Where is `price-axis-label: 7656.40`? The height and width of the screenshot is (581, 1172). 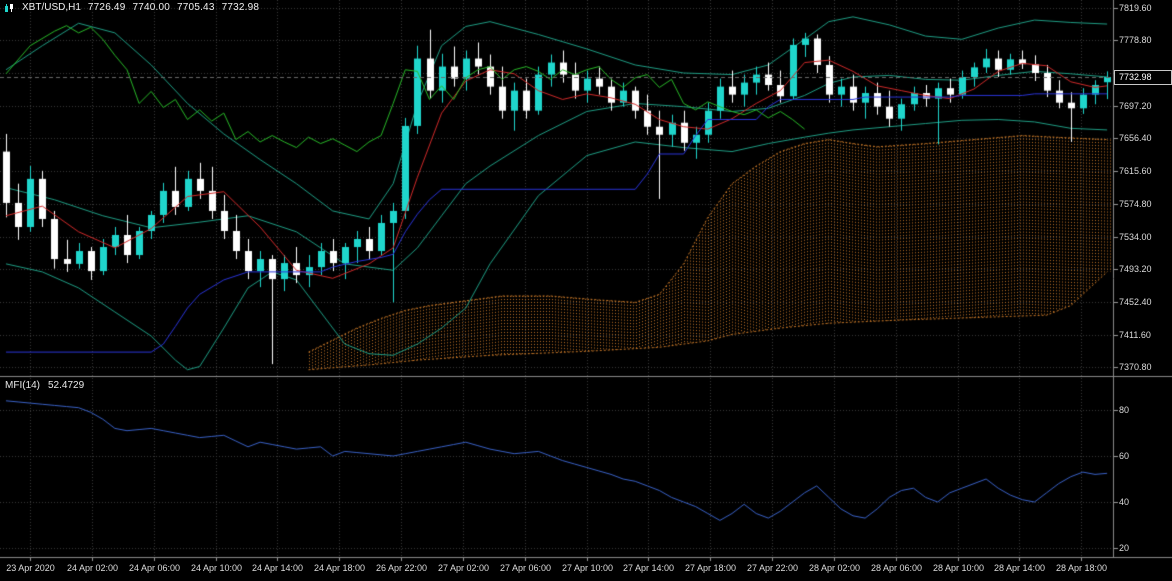 price-axis-label: 7656.40 is located at coordinates (1135, 138).